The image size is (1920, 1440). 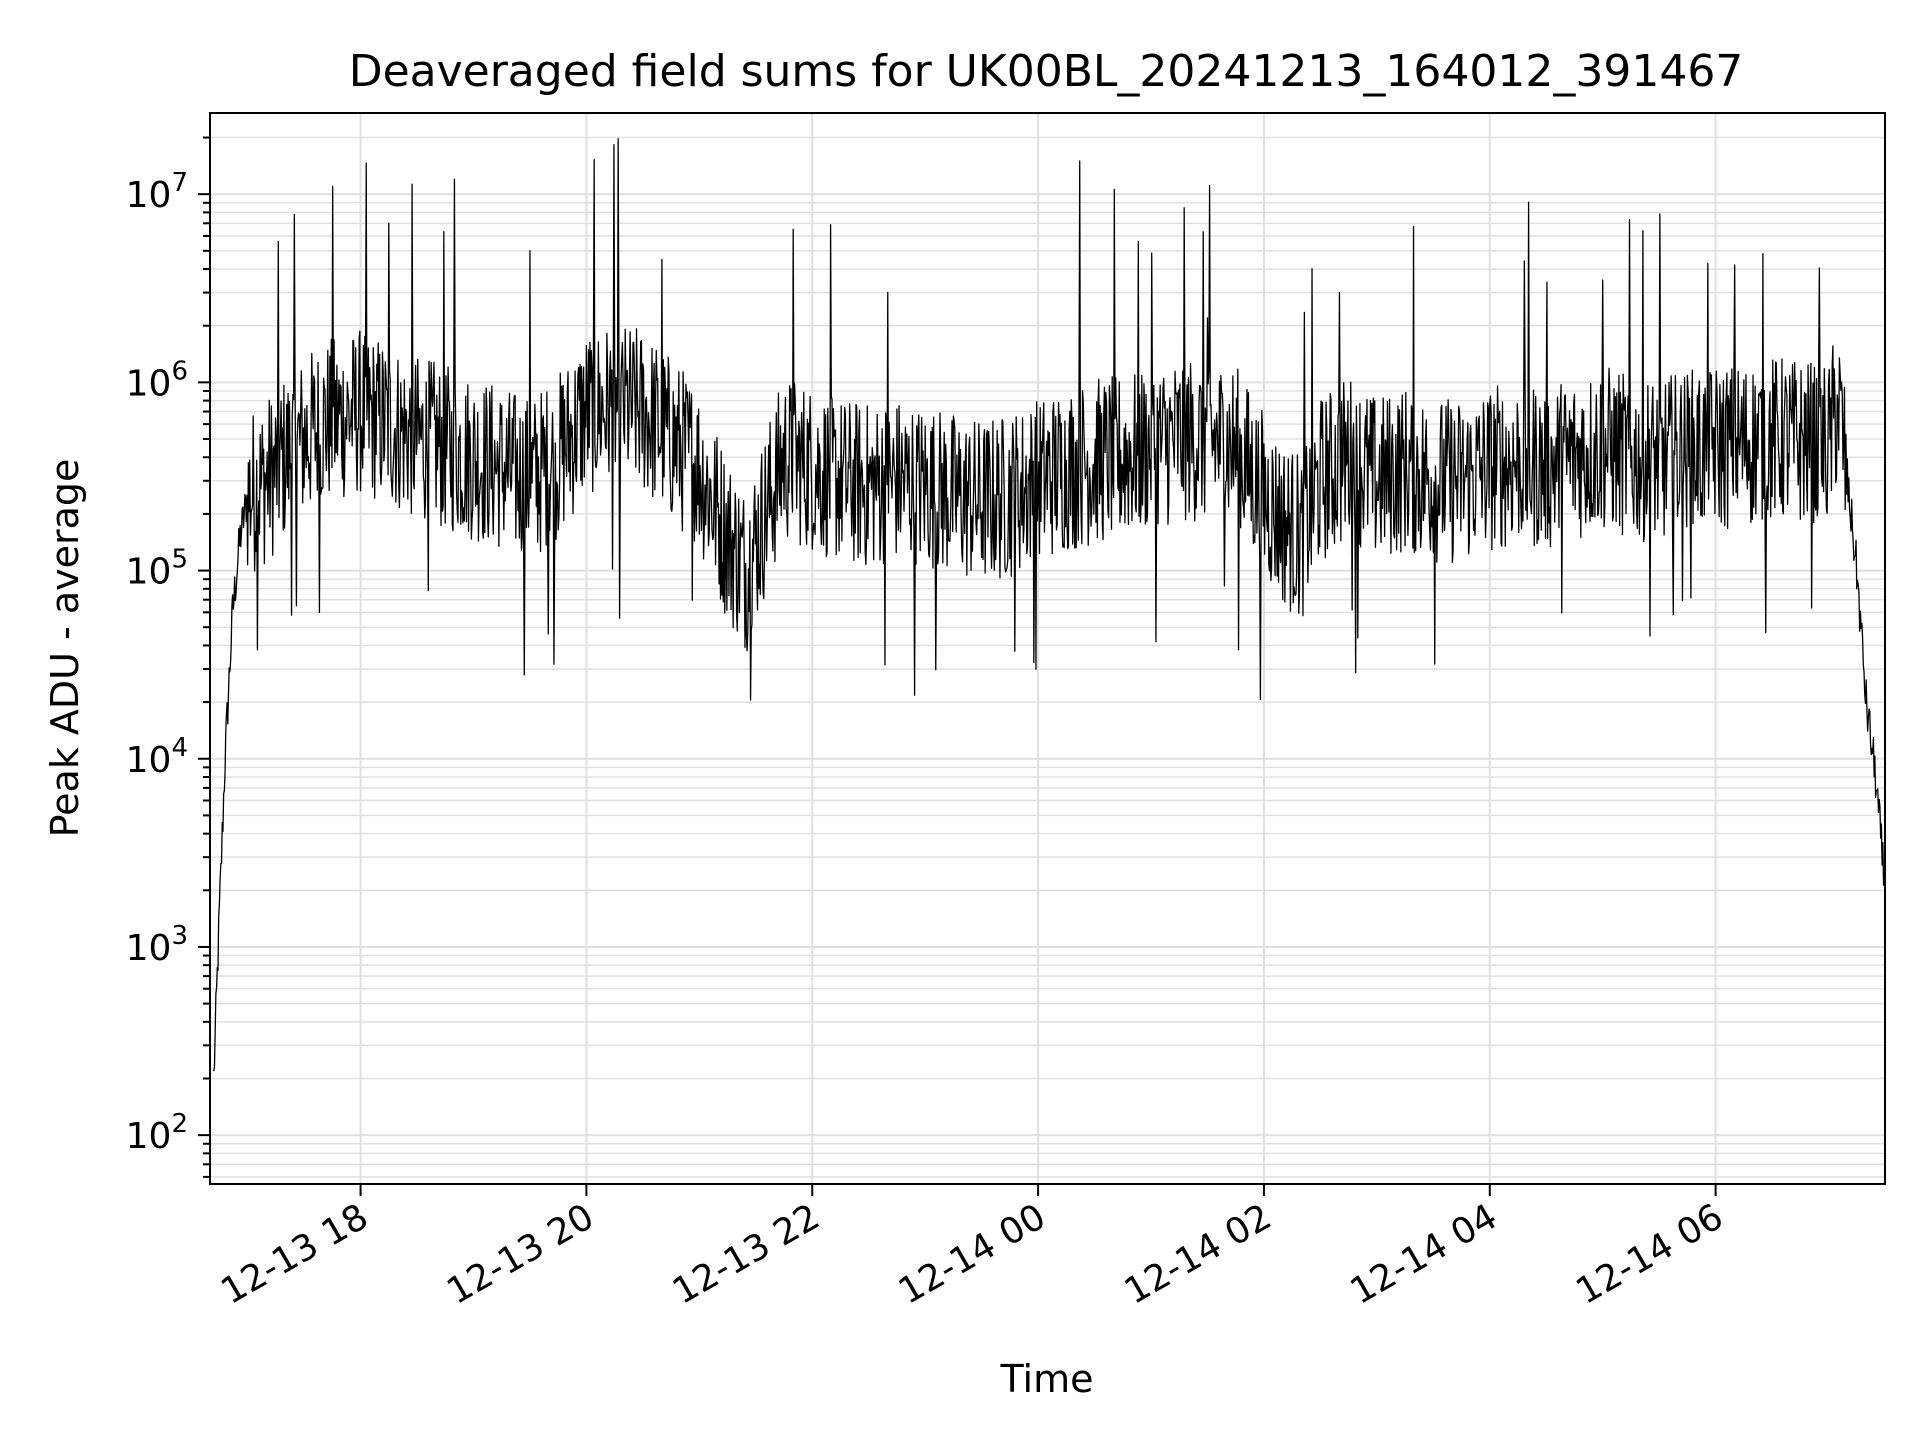 I want to click on y-tick-label: 10⁷, so click(x=157, y=192).